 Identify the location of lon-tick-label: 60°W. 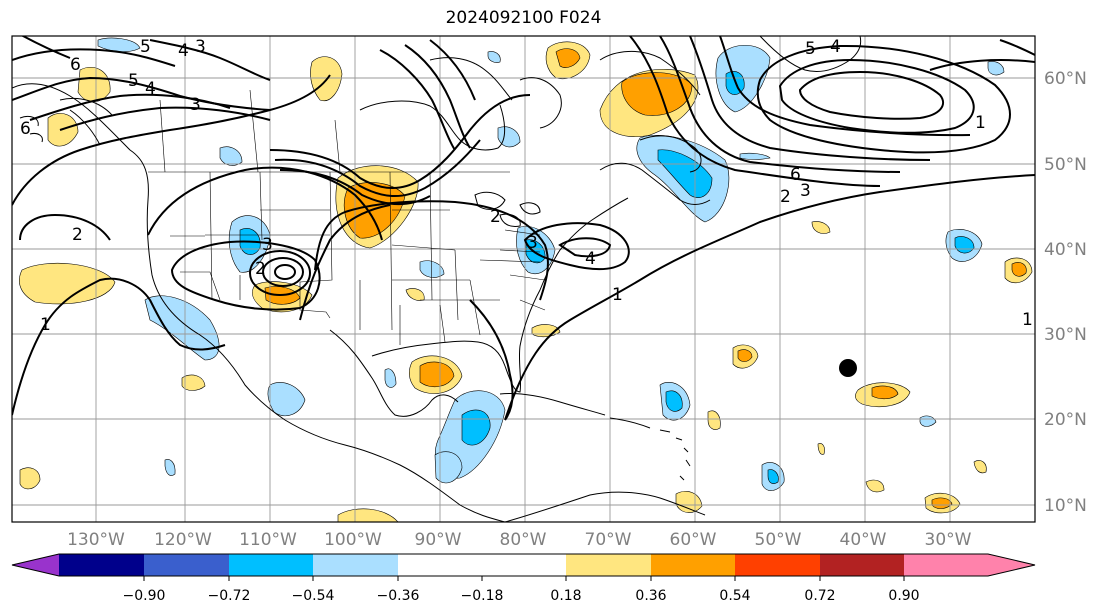
(693, 540).